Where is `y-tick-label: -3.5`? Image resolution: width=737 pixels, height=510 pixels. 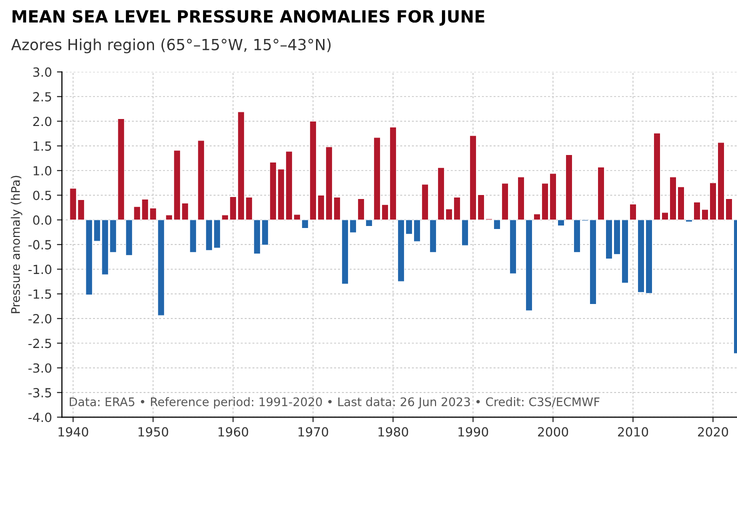 y-tick-label: -3.5 is located at coordinates (40, 393).